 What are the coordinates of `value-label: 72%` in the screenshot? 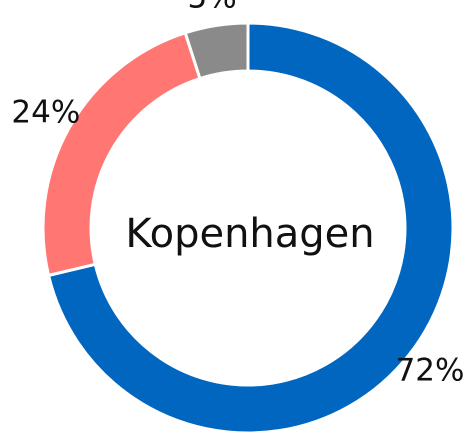 It's located at (430, 370).